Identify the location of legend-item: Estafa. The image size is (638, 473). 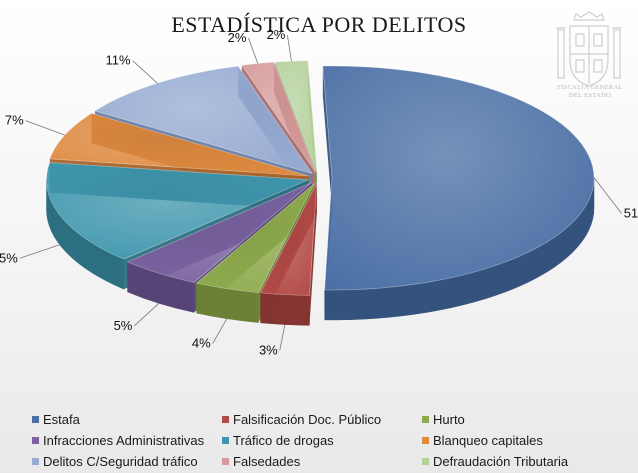
(127, 419).